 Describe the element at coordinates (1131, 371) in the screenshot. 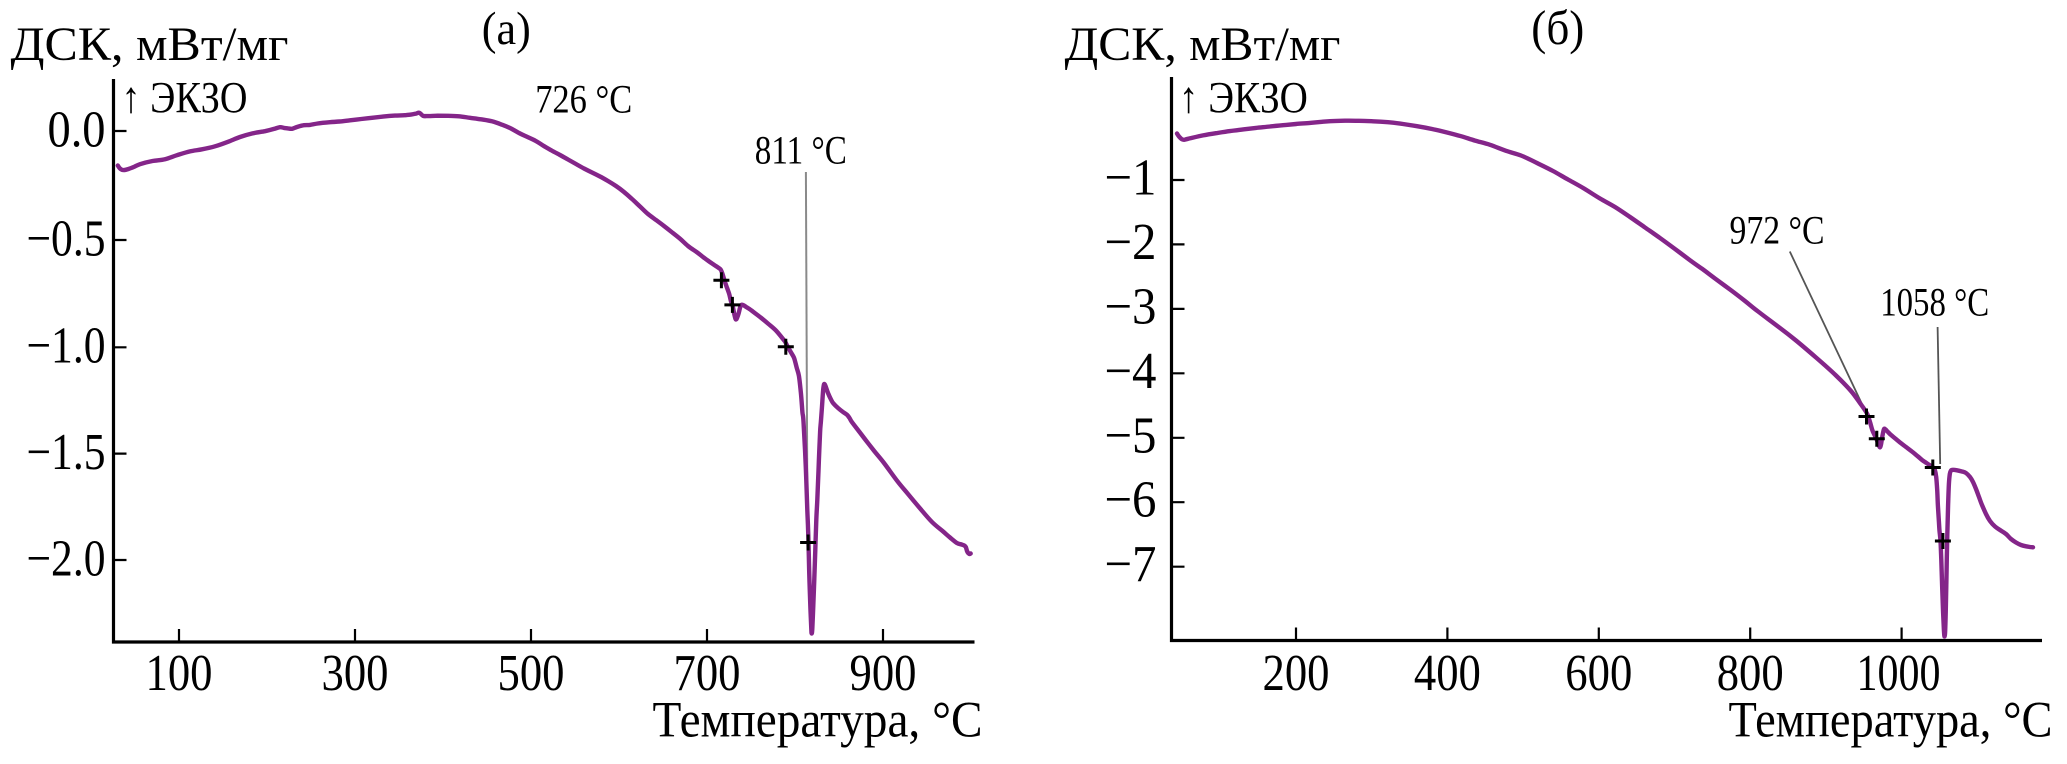

I see `svg-text: −4` at that location.